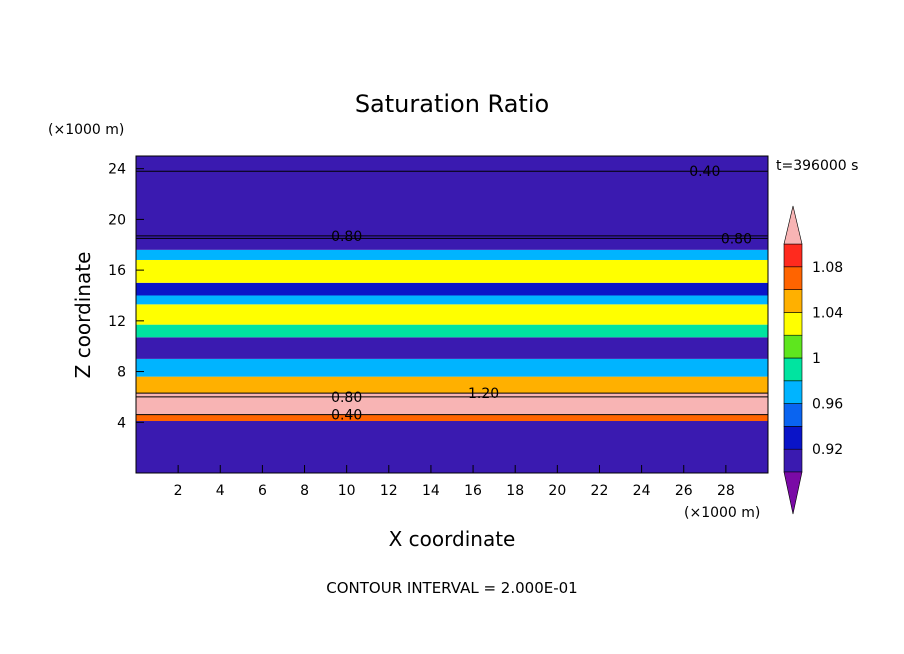 Image resolution: width=904 pixels, height=654 pixels. I want to click on colorbar-label: 1.04, so click(827, 313).